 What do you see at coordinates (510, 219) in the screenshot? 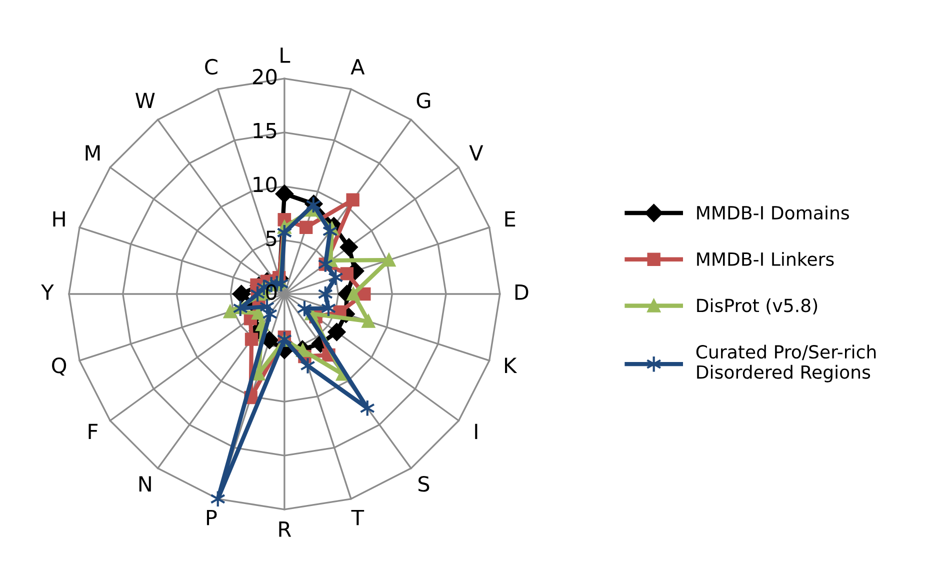
I see `spoke-label: E` at bounding box center [510, 219].